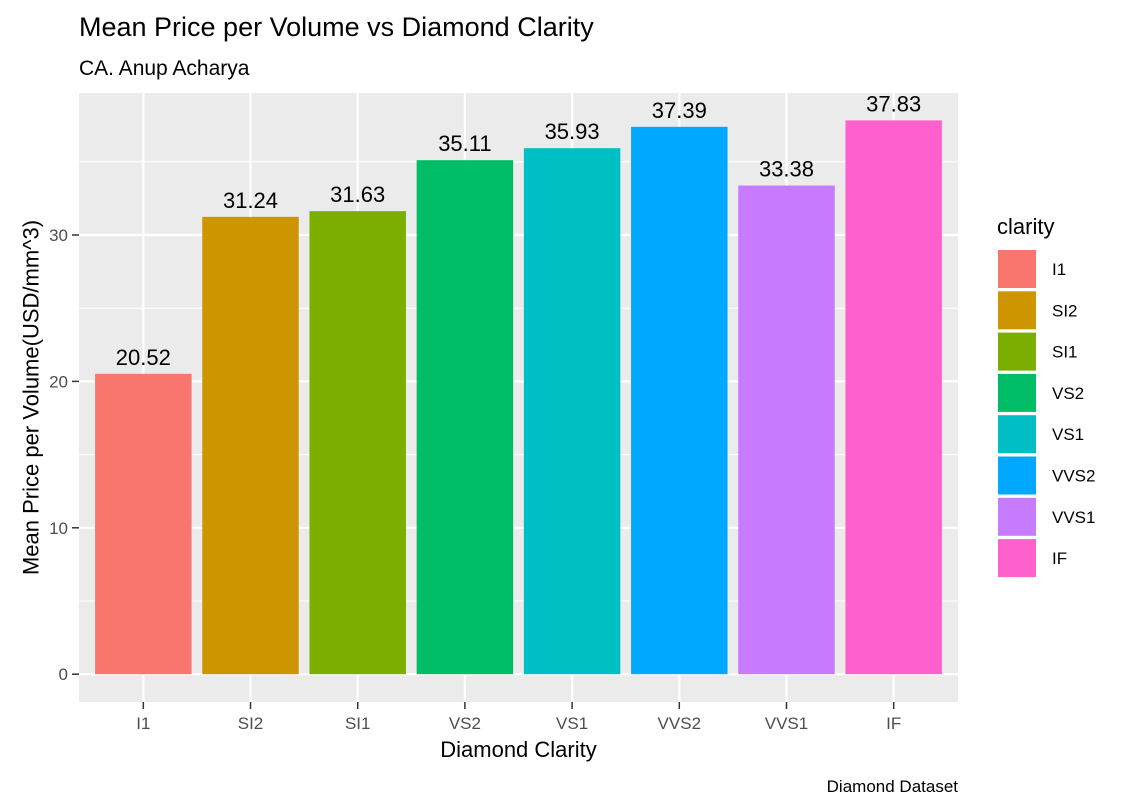  What do you see at coordinates (58, 528) in the screenshot?
I see `y-tick-label: 10` at bounding box center [58, 528].